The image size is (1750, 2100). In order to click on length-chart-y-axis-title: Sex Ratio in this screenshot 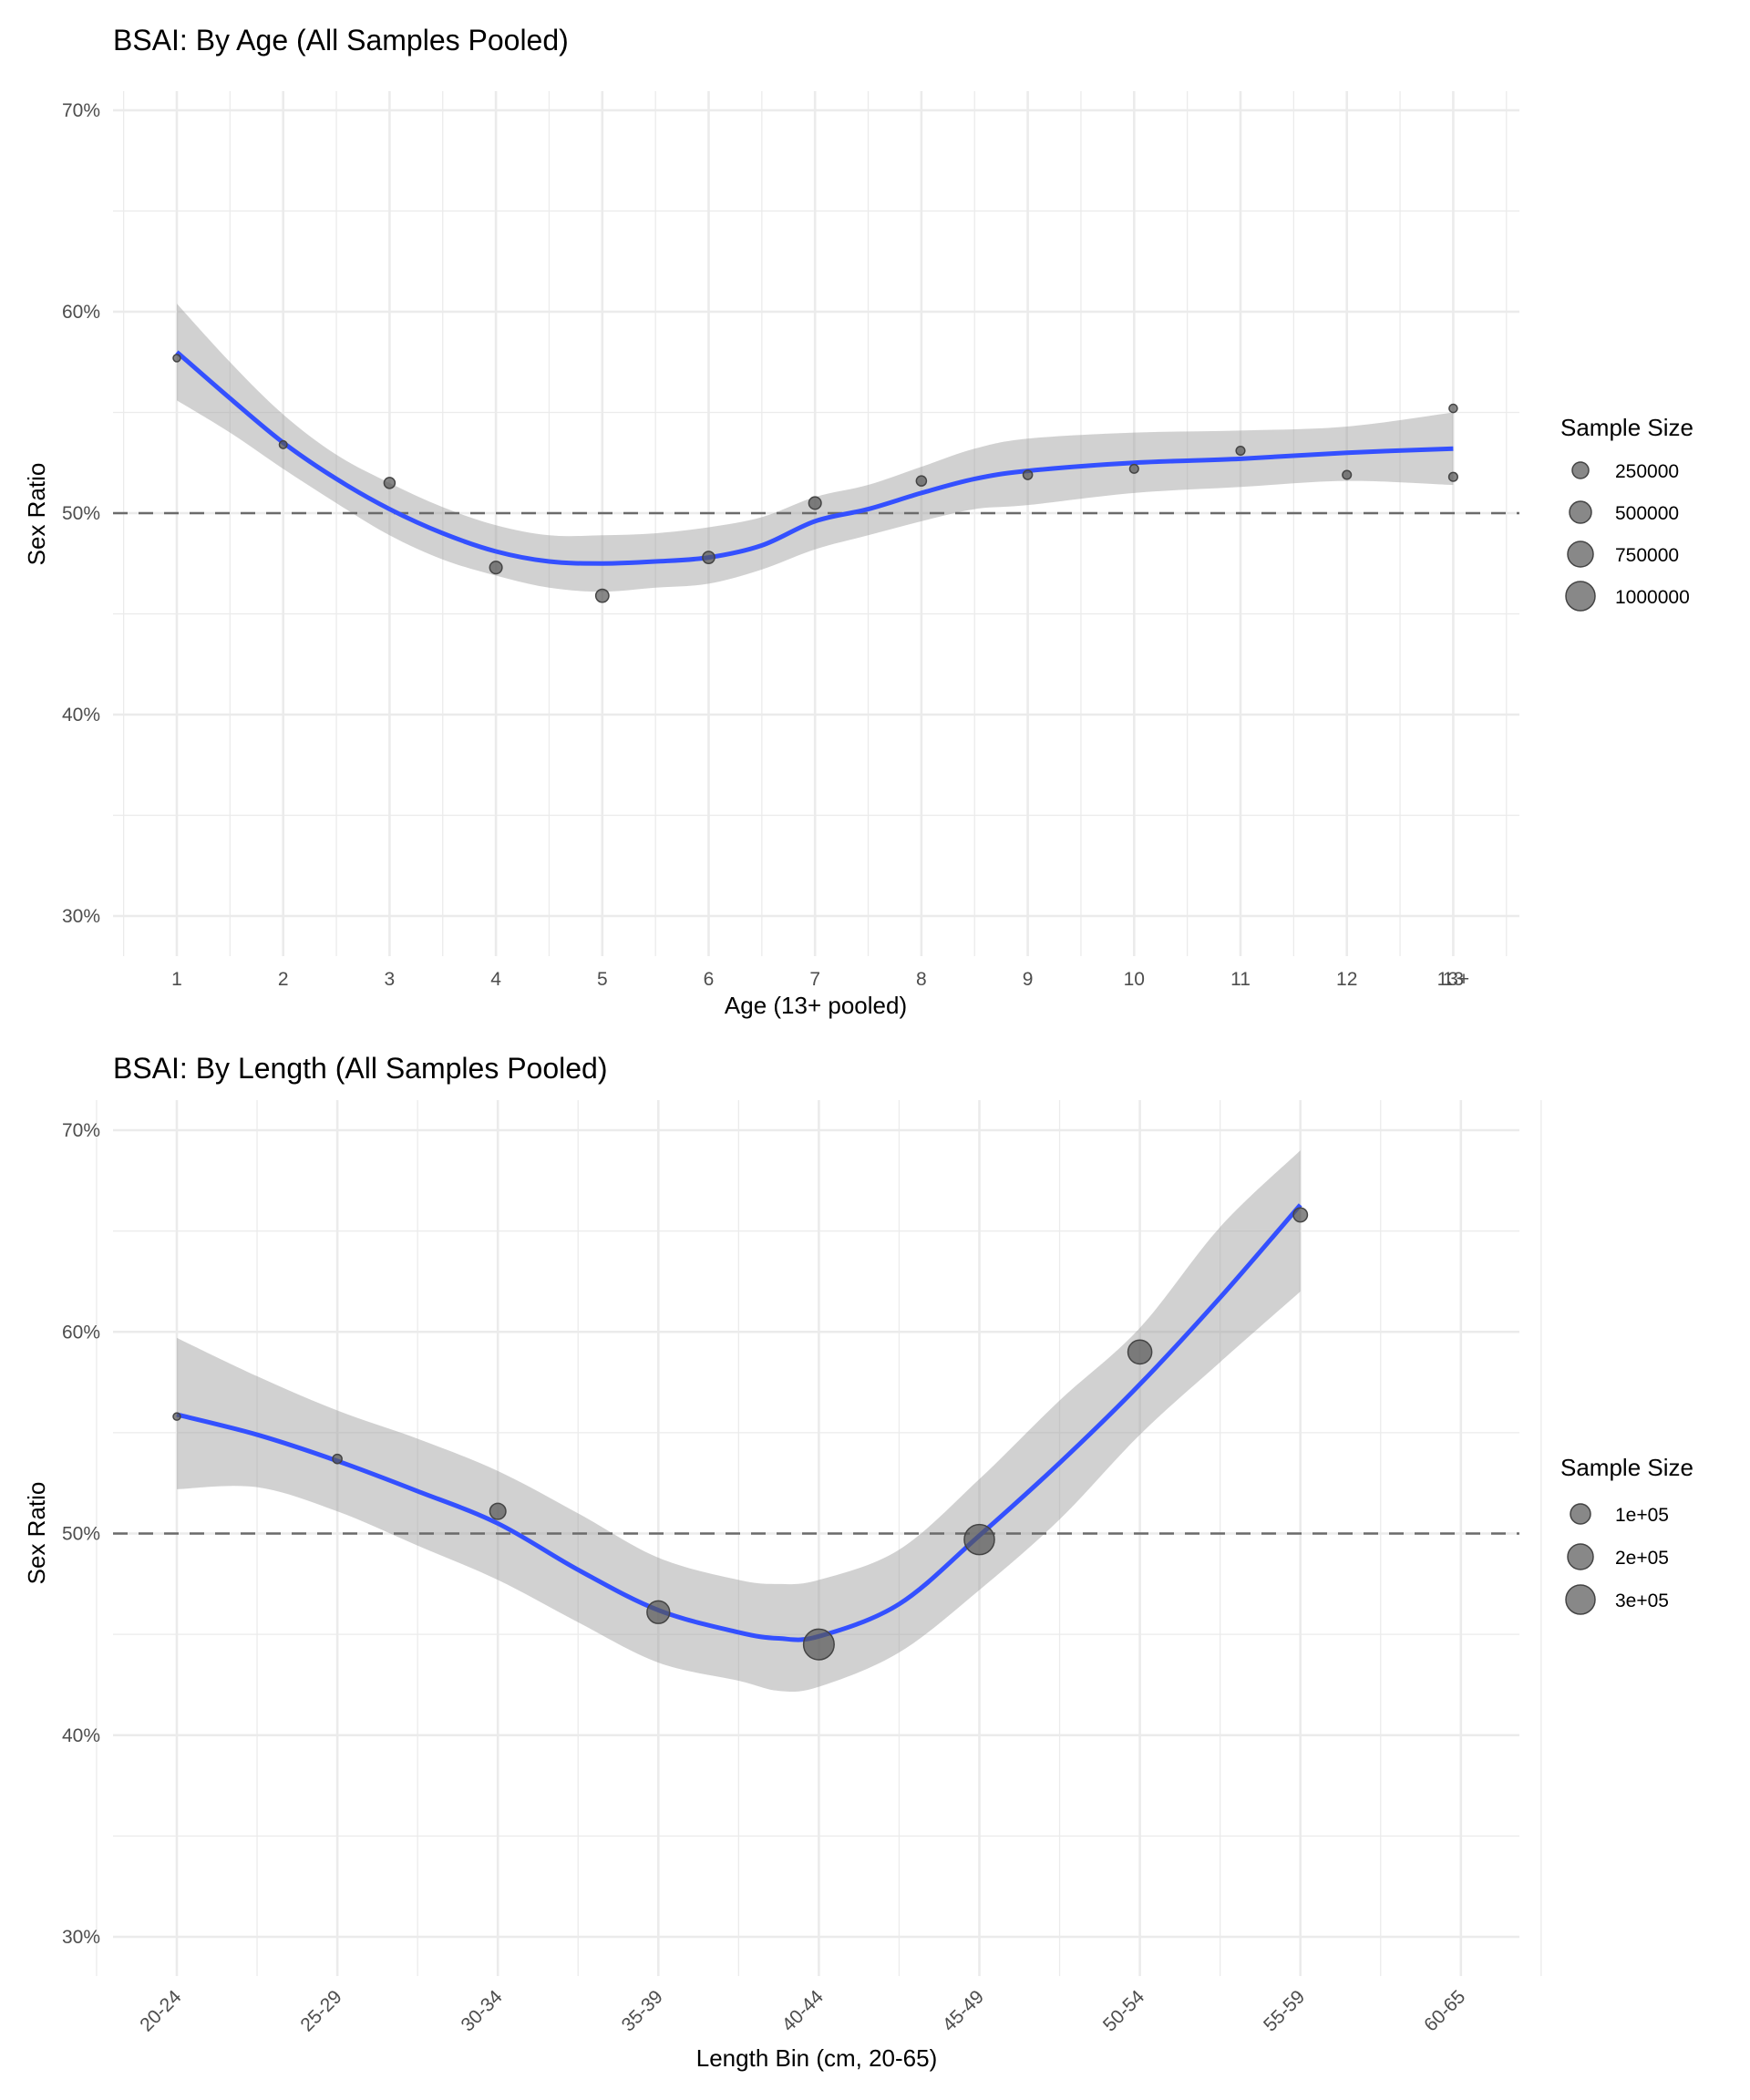, I will do `click(37, 1534)`.